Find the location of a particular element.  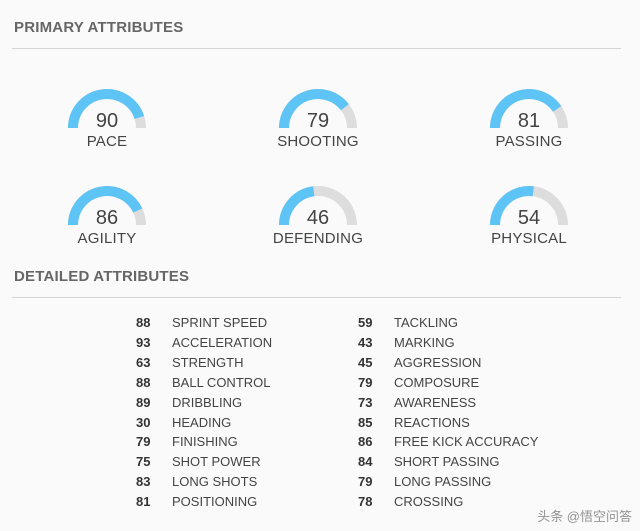

gauge-arc-passing is located at coordinates (529, 109).